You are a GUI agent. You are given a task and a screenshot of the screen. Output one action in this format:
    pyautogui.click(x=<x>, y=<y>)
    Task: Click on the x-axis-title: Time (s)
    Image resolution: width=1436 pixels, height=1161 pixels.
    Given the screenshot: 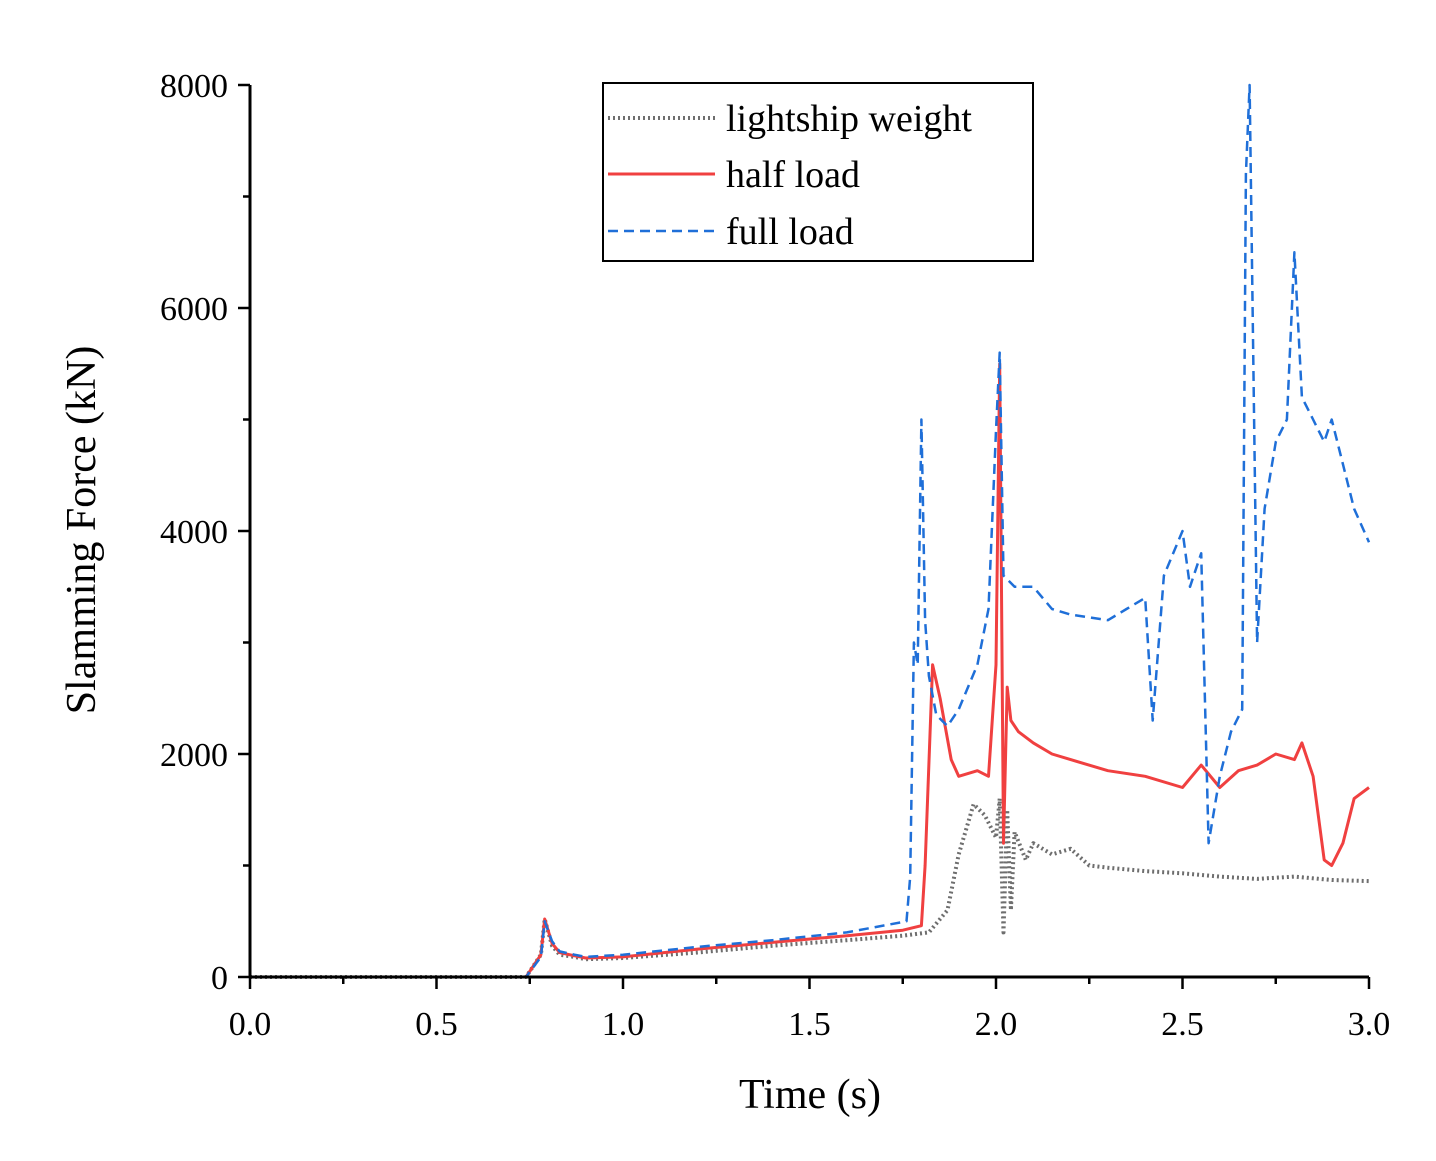 What is the action you would take?
    pyautogui.click(x=810, y=1095)
    